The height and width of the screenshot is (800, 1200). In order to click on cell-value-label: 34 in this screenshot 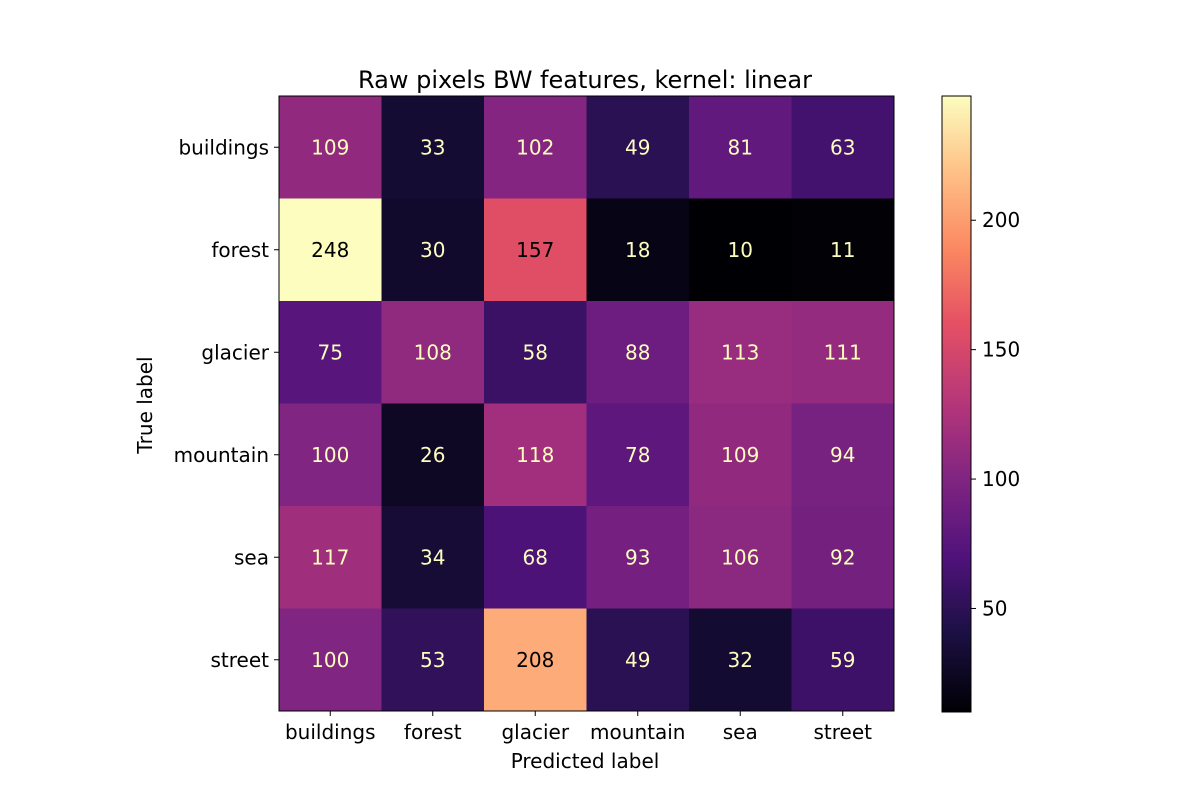, I will do `click(432, 557)`.